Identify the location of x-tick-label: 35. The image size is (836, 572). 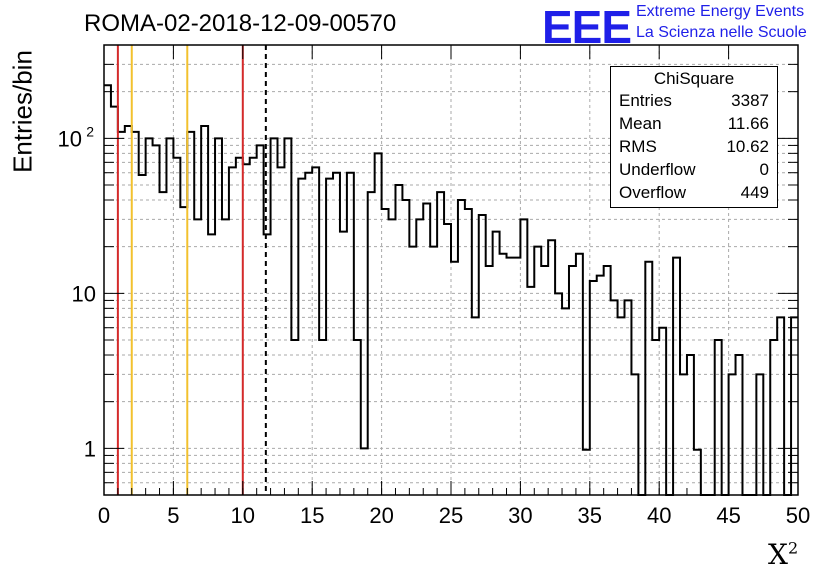
(590, 515).